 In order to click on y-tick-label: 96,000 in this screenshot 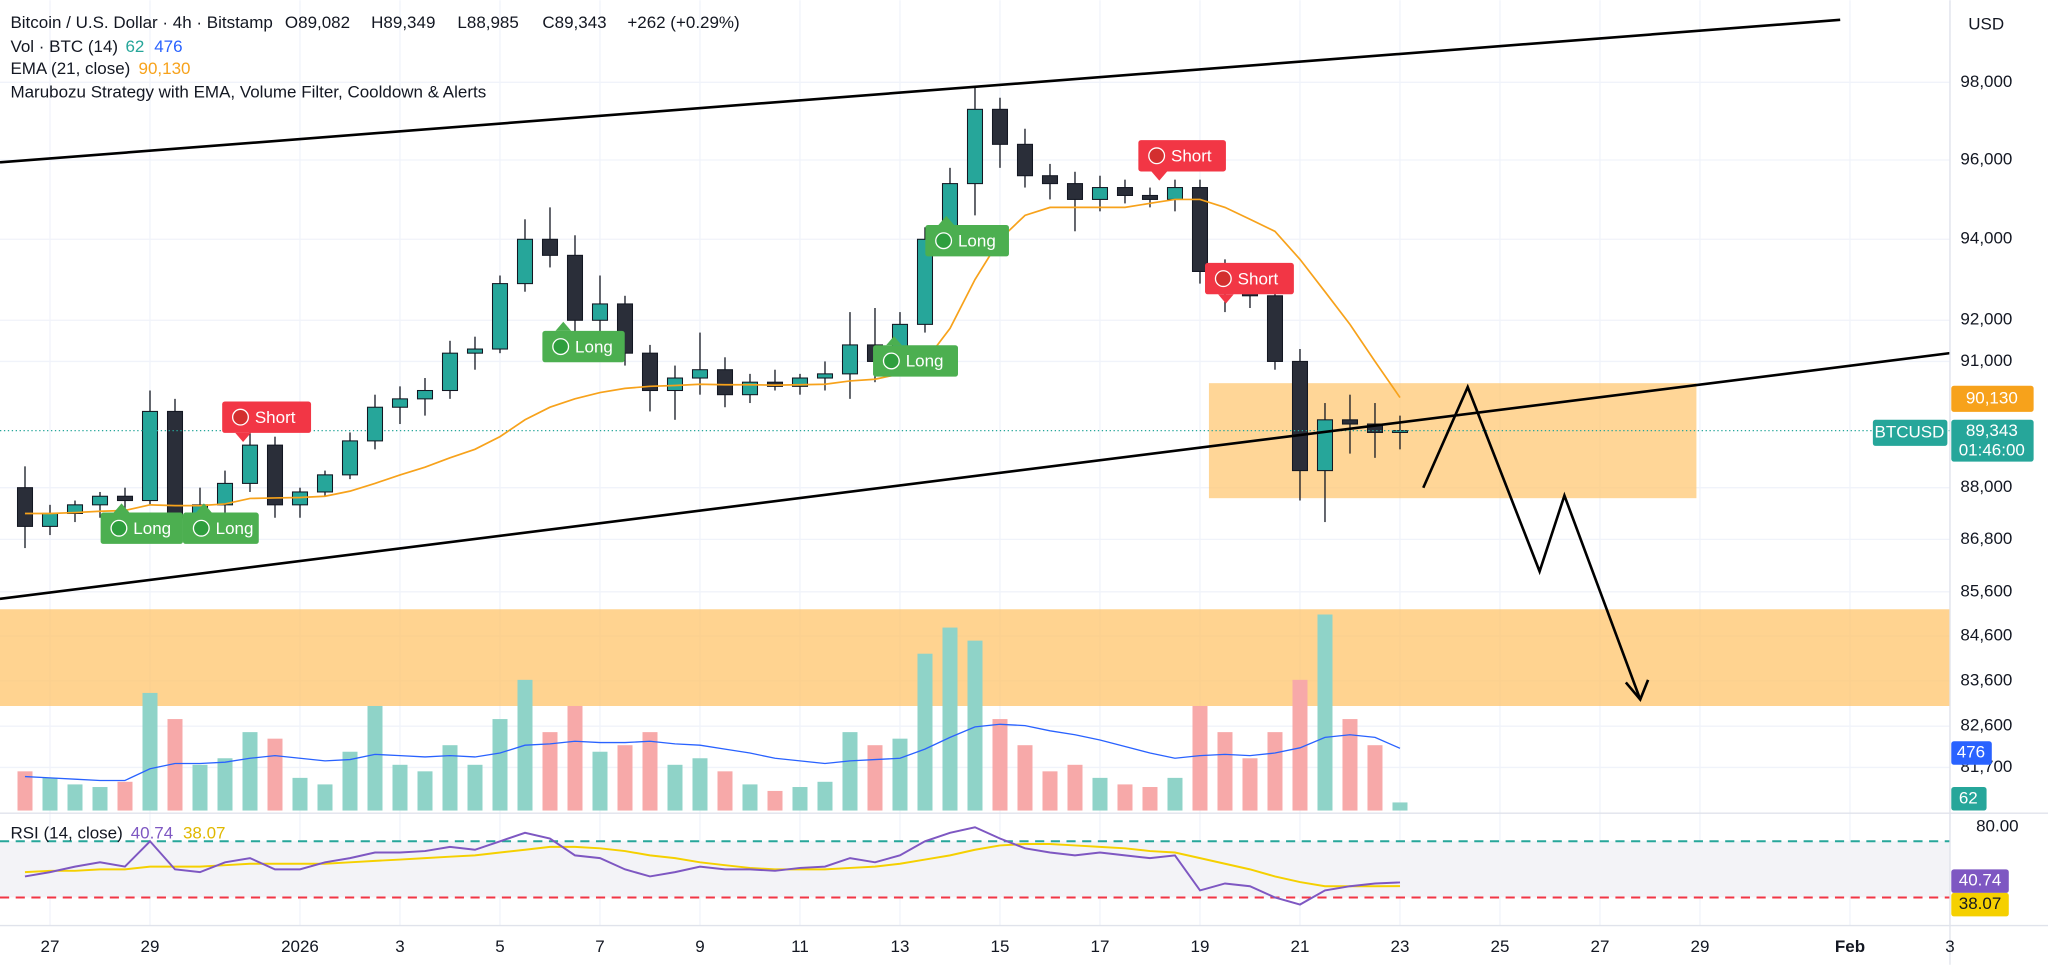, I will do `click(1986, 158)`.